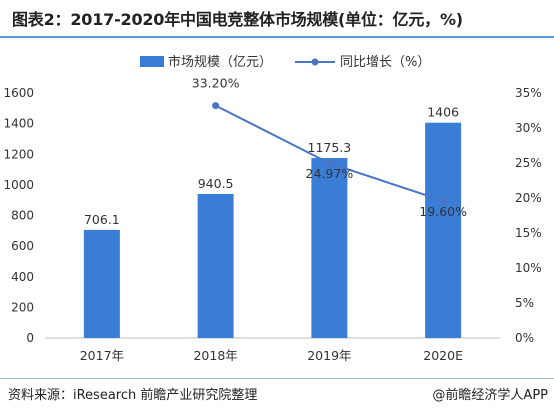 This screenshot has height=413, width=554. I want to click on y-right-tick-label: 15%, so click(528, 233).